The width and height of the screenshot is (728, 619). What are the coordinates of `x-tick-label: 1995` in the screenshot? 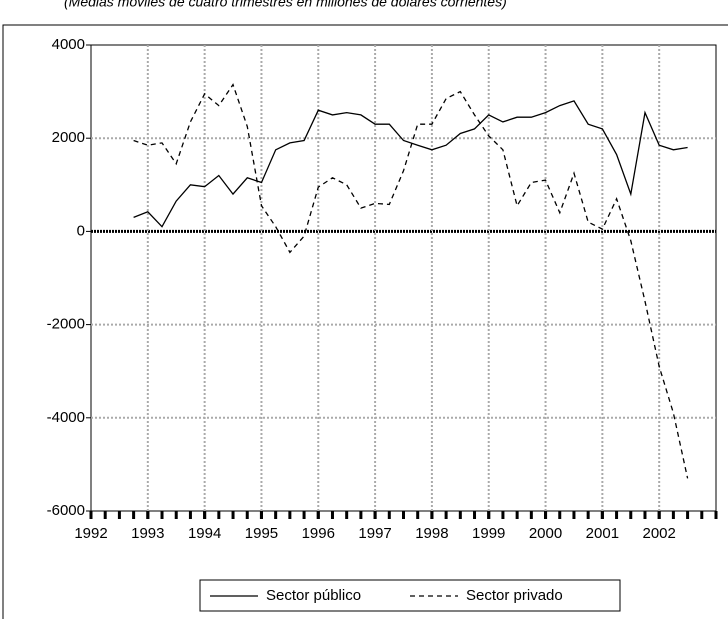 It's located at (261, 533).